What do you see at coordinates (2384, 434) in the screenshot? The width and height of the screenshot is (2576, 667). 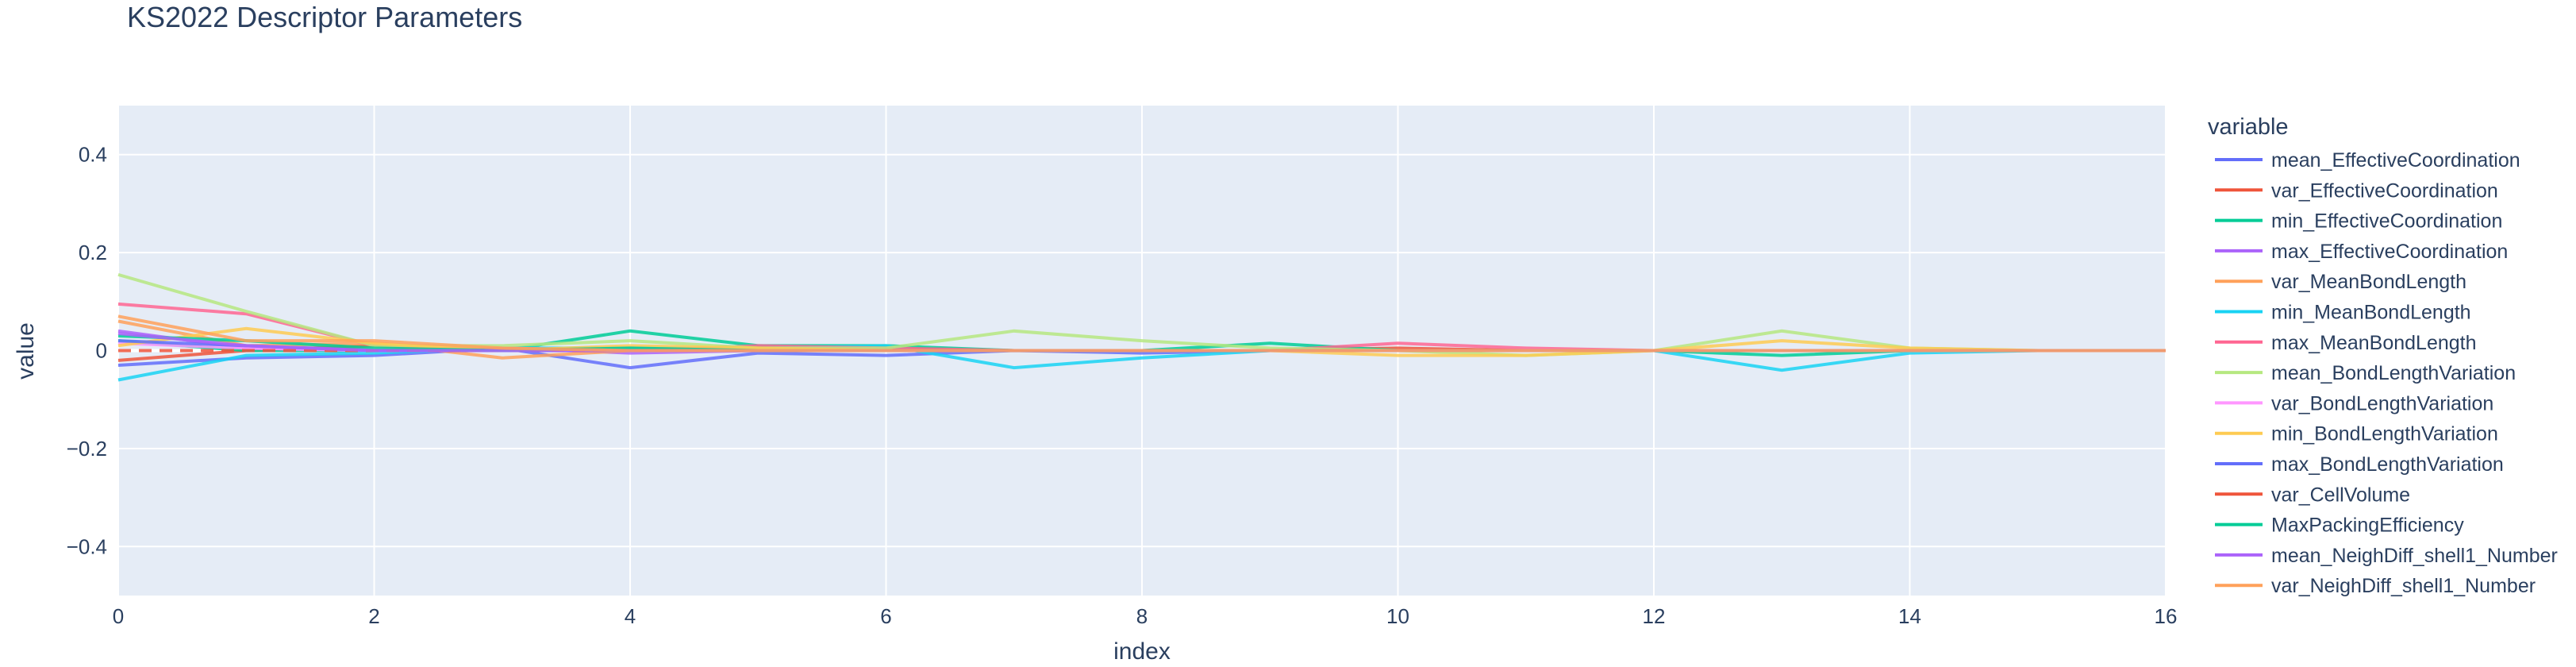 I see `legend-label: min_BondLengthVariation` at bounding box center [2384, 434].